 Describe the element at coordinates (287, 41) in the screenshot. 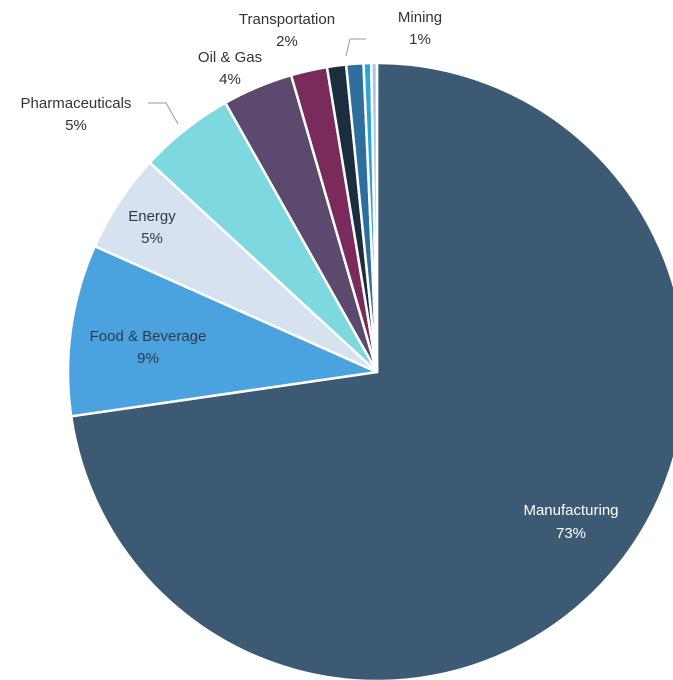

I see `slice-label-transportation-value: 2%` at that location.